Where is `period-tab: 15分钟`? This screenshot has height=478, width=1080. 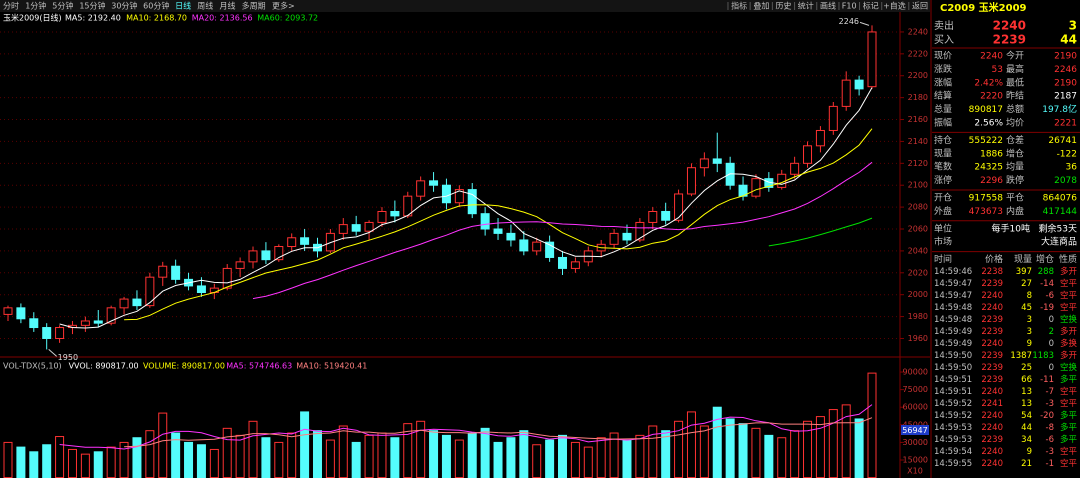
period-tab: 15分钟 is located at coordinates (92, 6).